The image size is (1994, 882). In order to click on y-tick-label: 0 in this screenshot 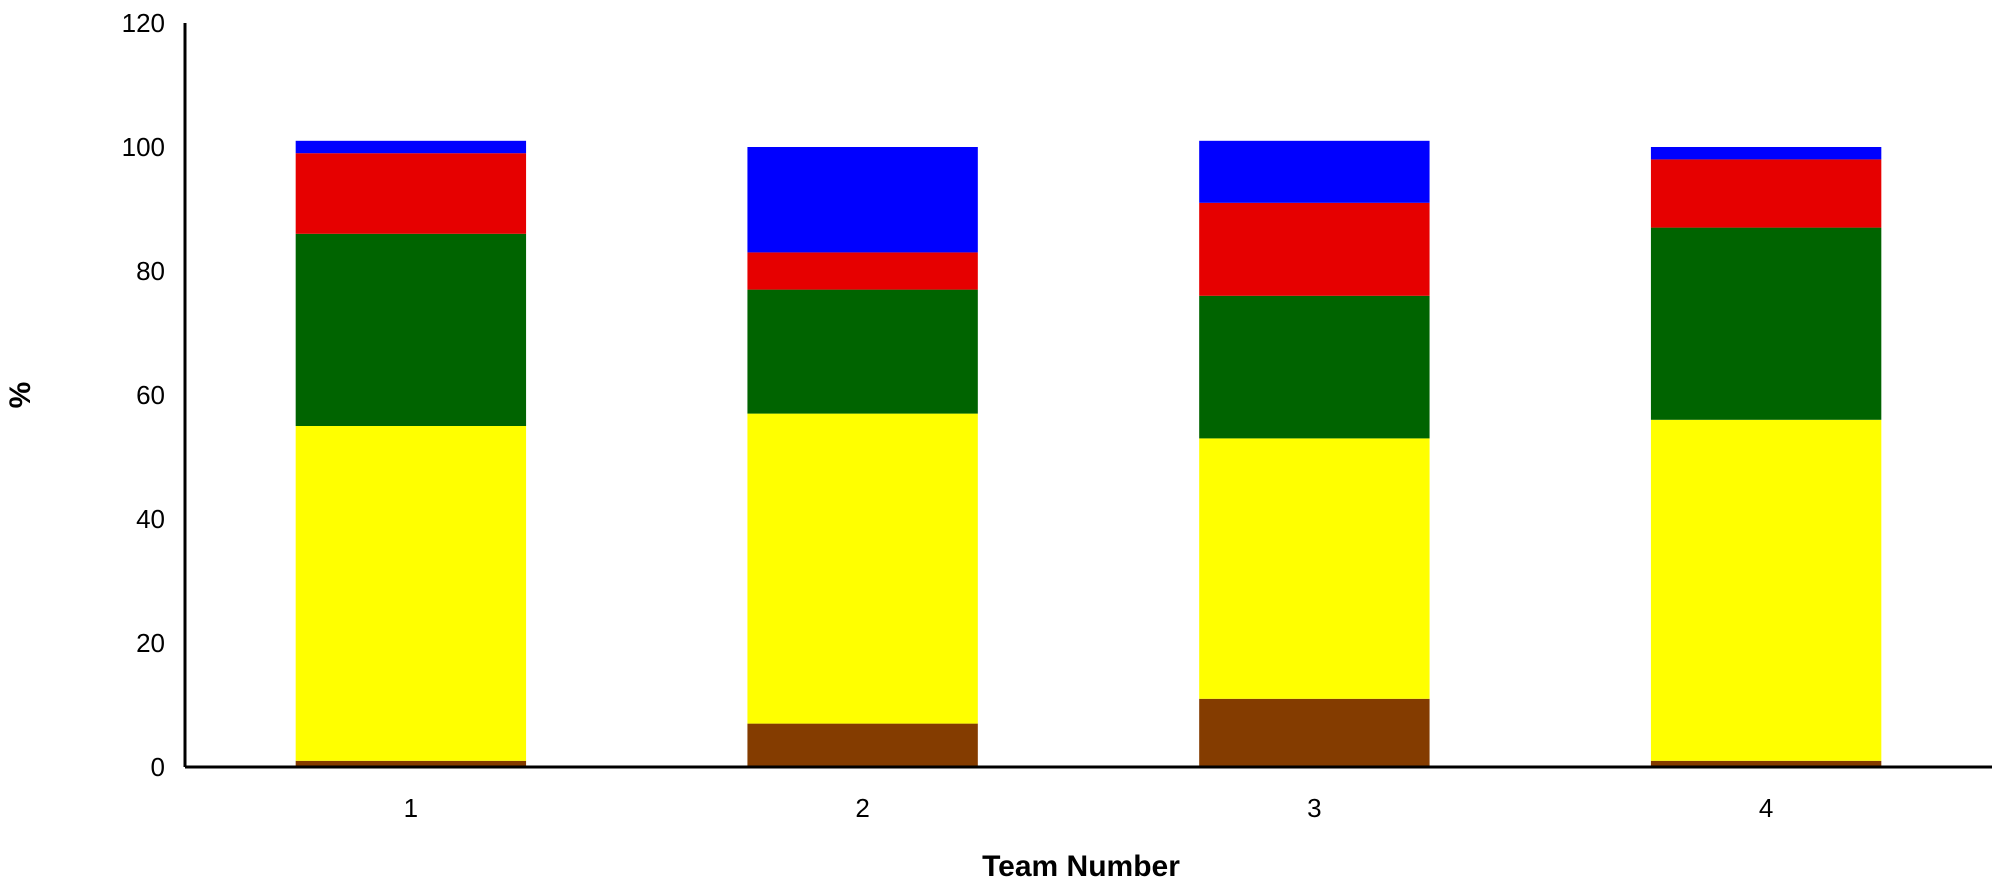, I will do `click(158, 767)`.